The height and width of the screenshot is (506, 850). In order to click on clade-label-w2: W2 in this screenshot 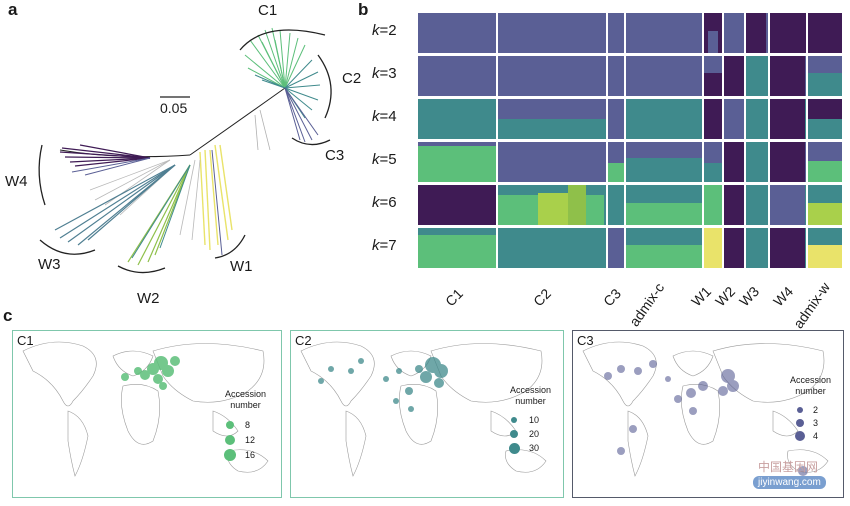, I will do `click(148, 298)`.